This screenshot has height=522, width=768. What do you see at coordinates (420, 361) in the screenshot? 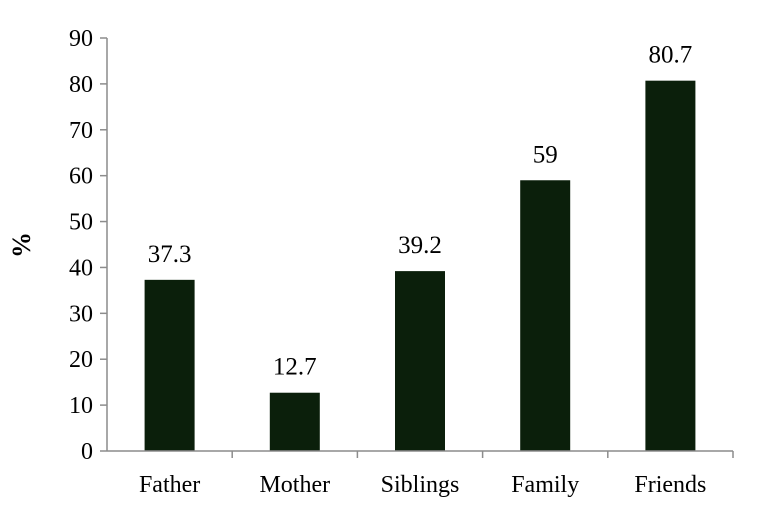
I see `bar-siblings` at bounding box center [420, 361].